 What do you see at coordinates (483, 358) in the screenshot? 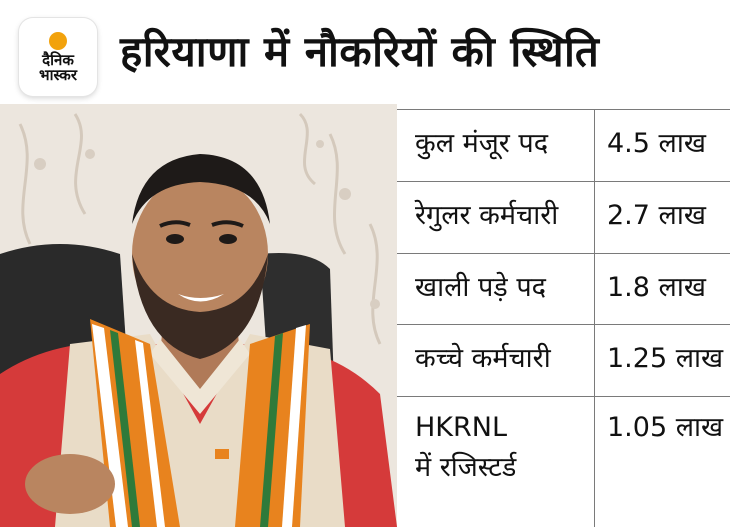
I see `row-label: कच्चे कर्मचारी` at bounding box center [483, 358].